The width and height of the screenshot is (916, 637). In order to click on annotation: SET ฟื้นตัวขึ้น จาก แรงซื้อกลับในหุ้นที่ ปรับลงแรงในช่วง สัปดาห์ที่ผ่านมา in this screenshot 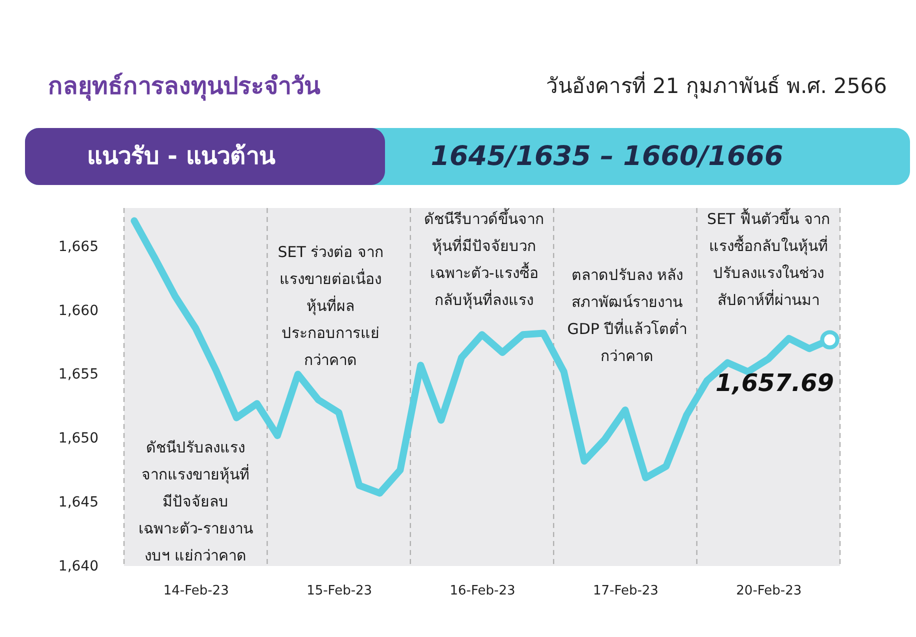, I will do `click(768, 258)`.